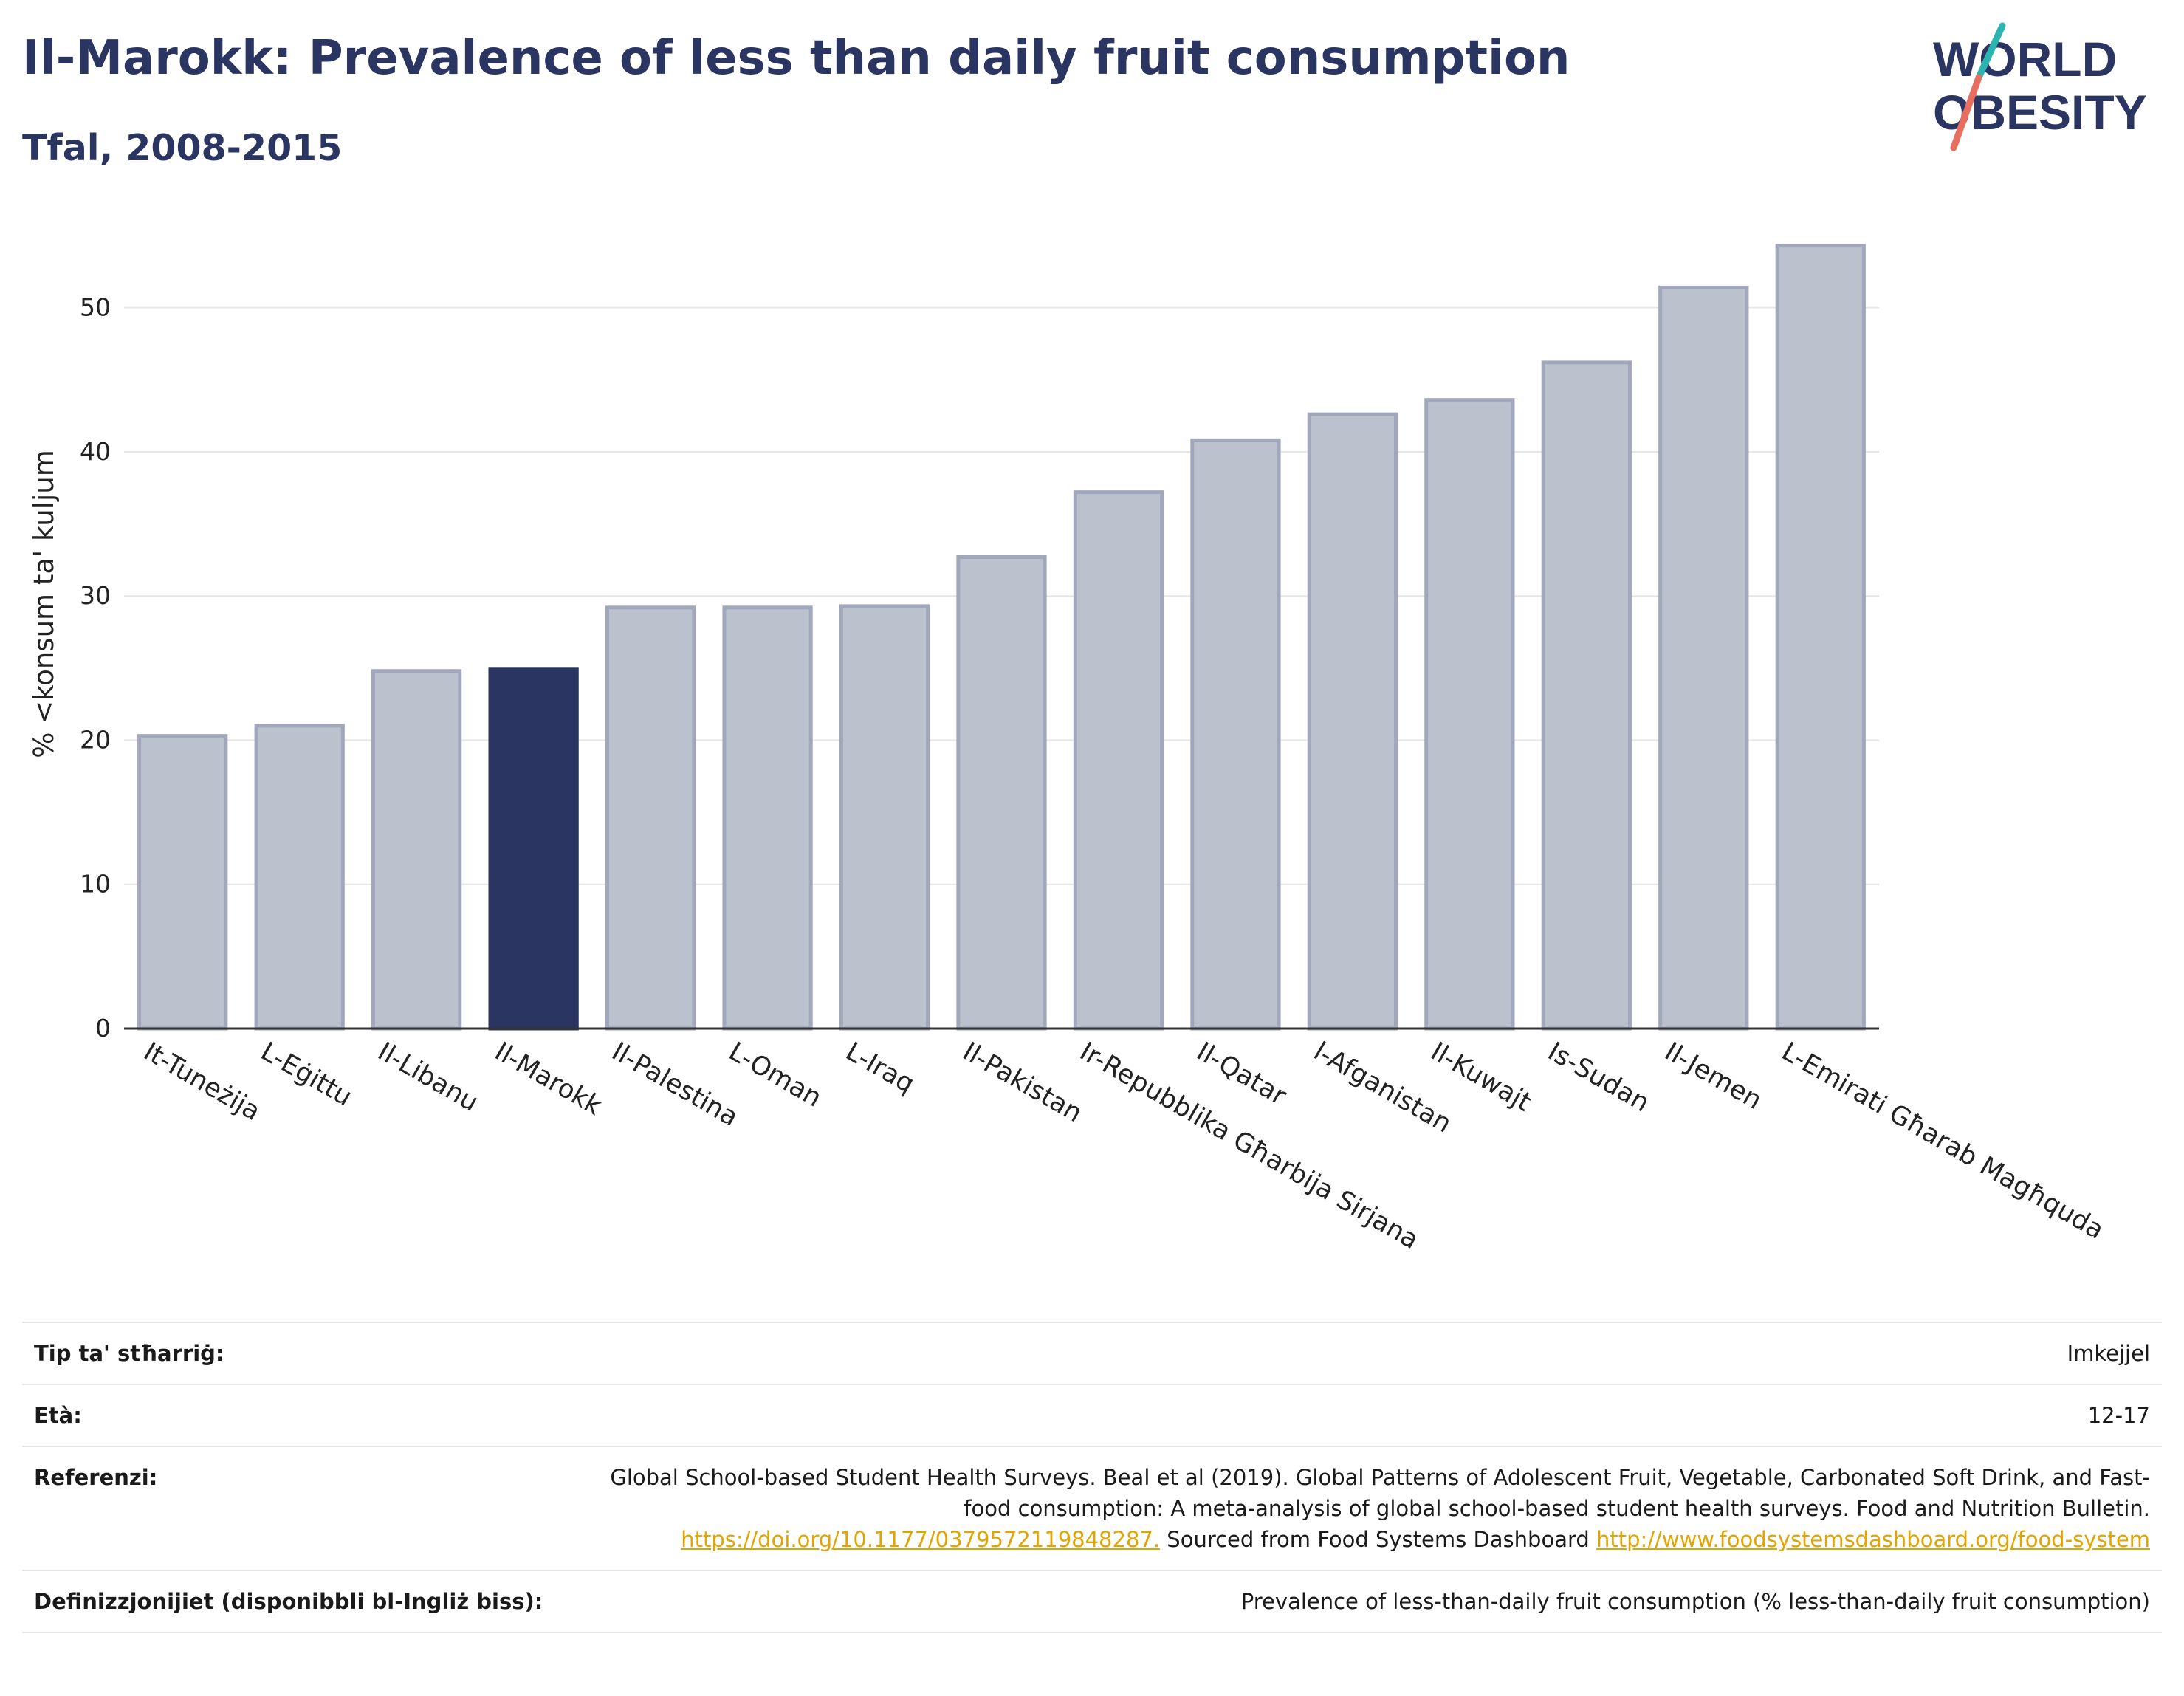 The height and width of the screenshot is (1696, 2184). What do you see at coordinates (300, 878) in the screenshot?
I see `bar-L-Eġittu` at bounding box center [300, 878].